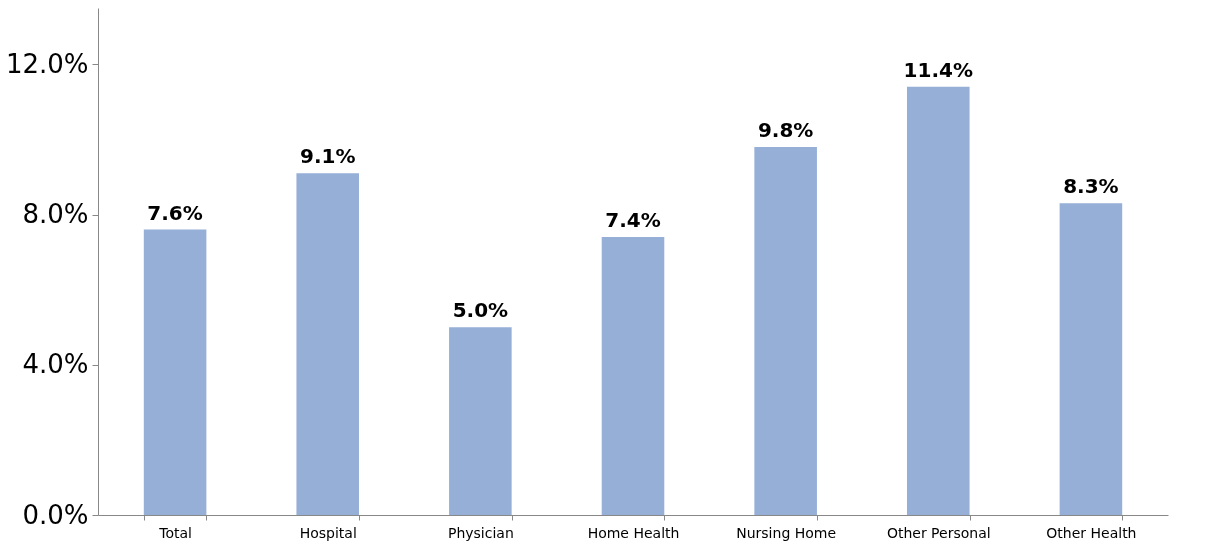  What do you see at coordinates (633, 532) in the screenshot?
I see `x-tick-label: Home Health` at bounding box center [633, 532].